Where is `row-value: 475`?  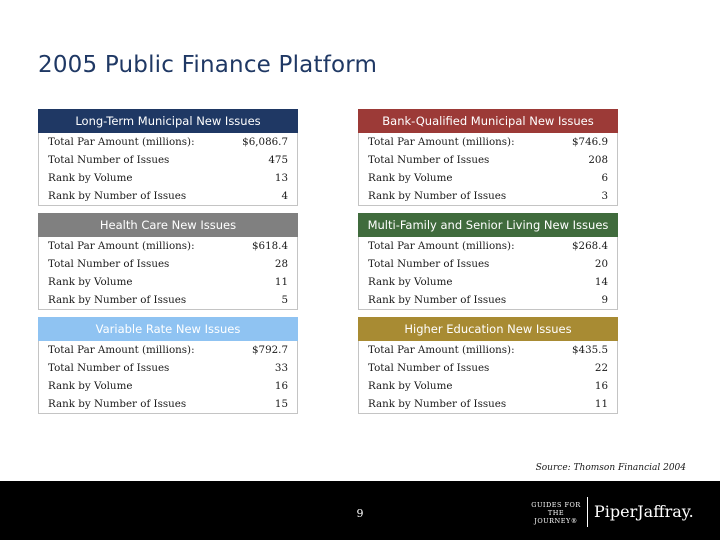 row-value: 475 is located at coordinates (278, 160).